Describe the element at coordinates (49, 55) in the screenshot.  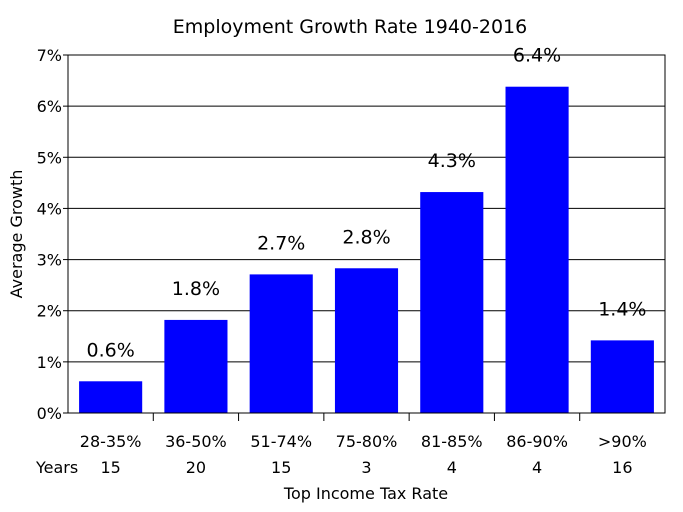
I see `y-tick-label: 7%` at that location.